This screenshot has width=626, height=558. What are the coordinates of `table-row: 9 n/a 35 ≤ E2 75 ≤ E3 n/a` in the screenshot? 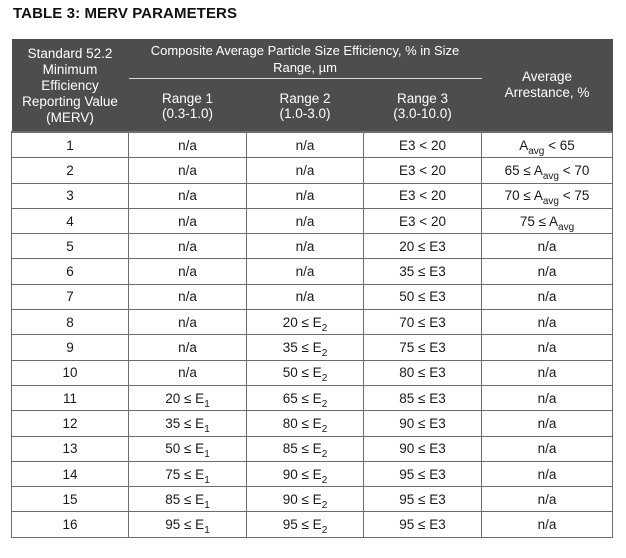 It's located at (312, 347).